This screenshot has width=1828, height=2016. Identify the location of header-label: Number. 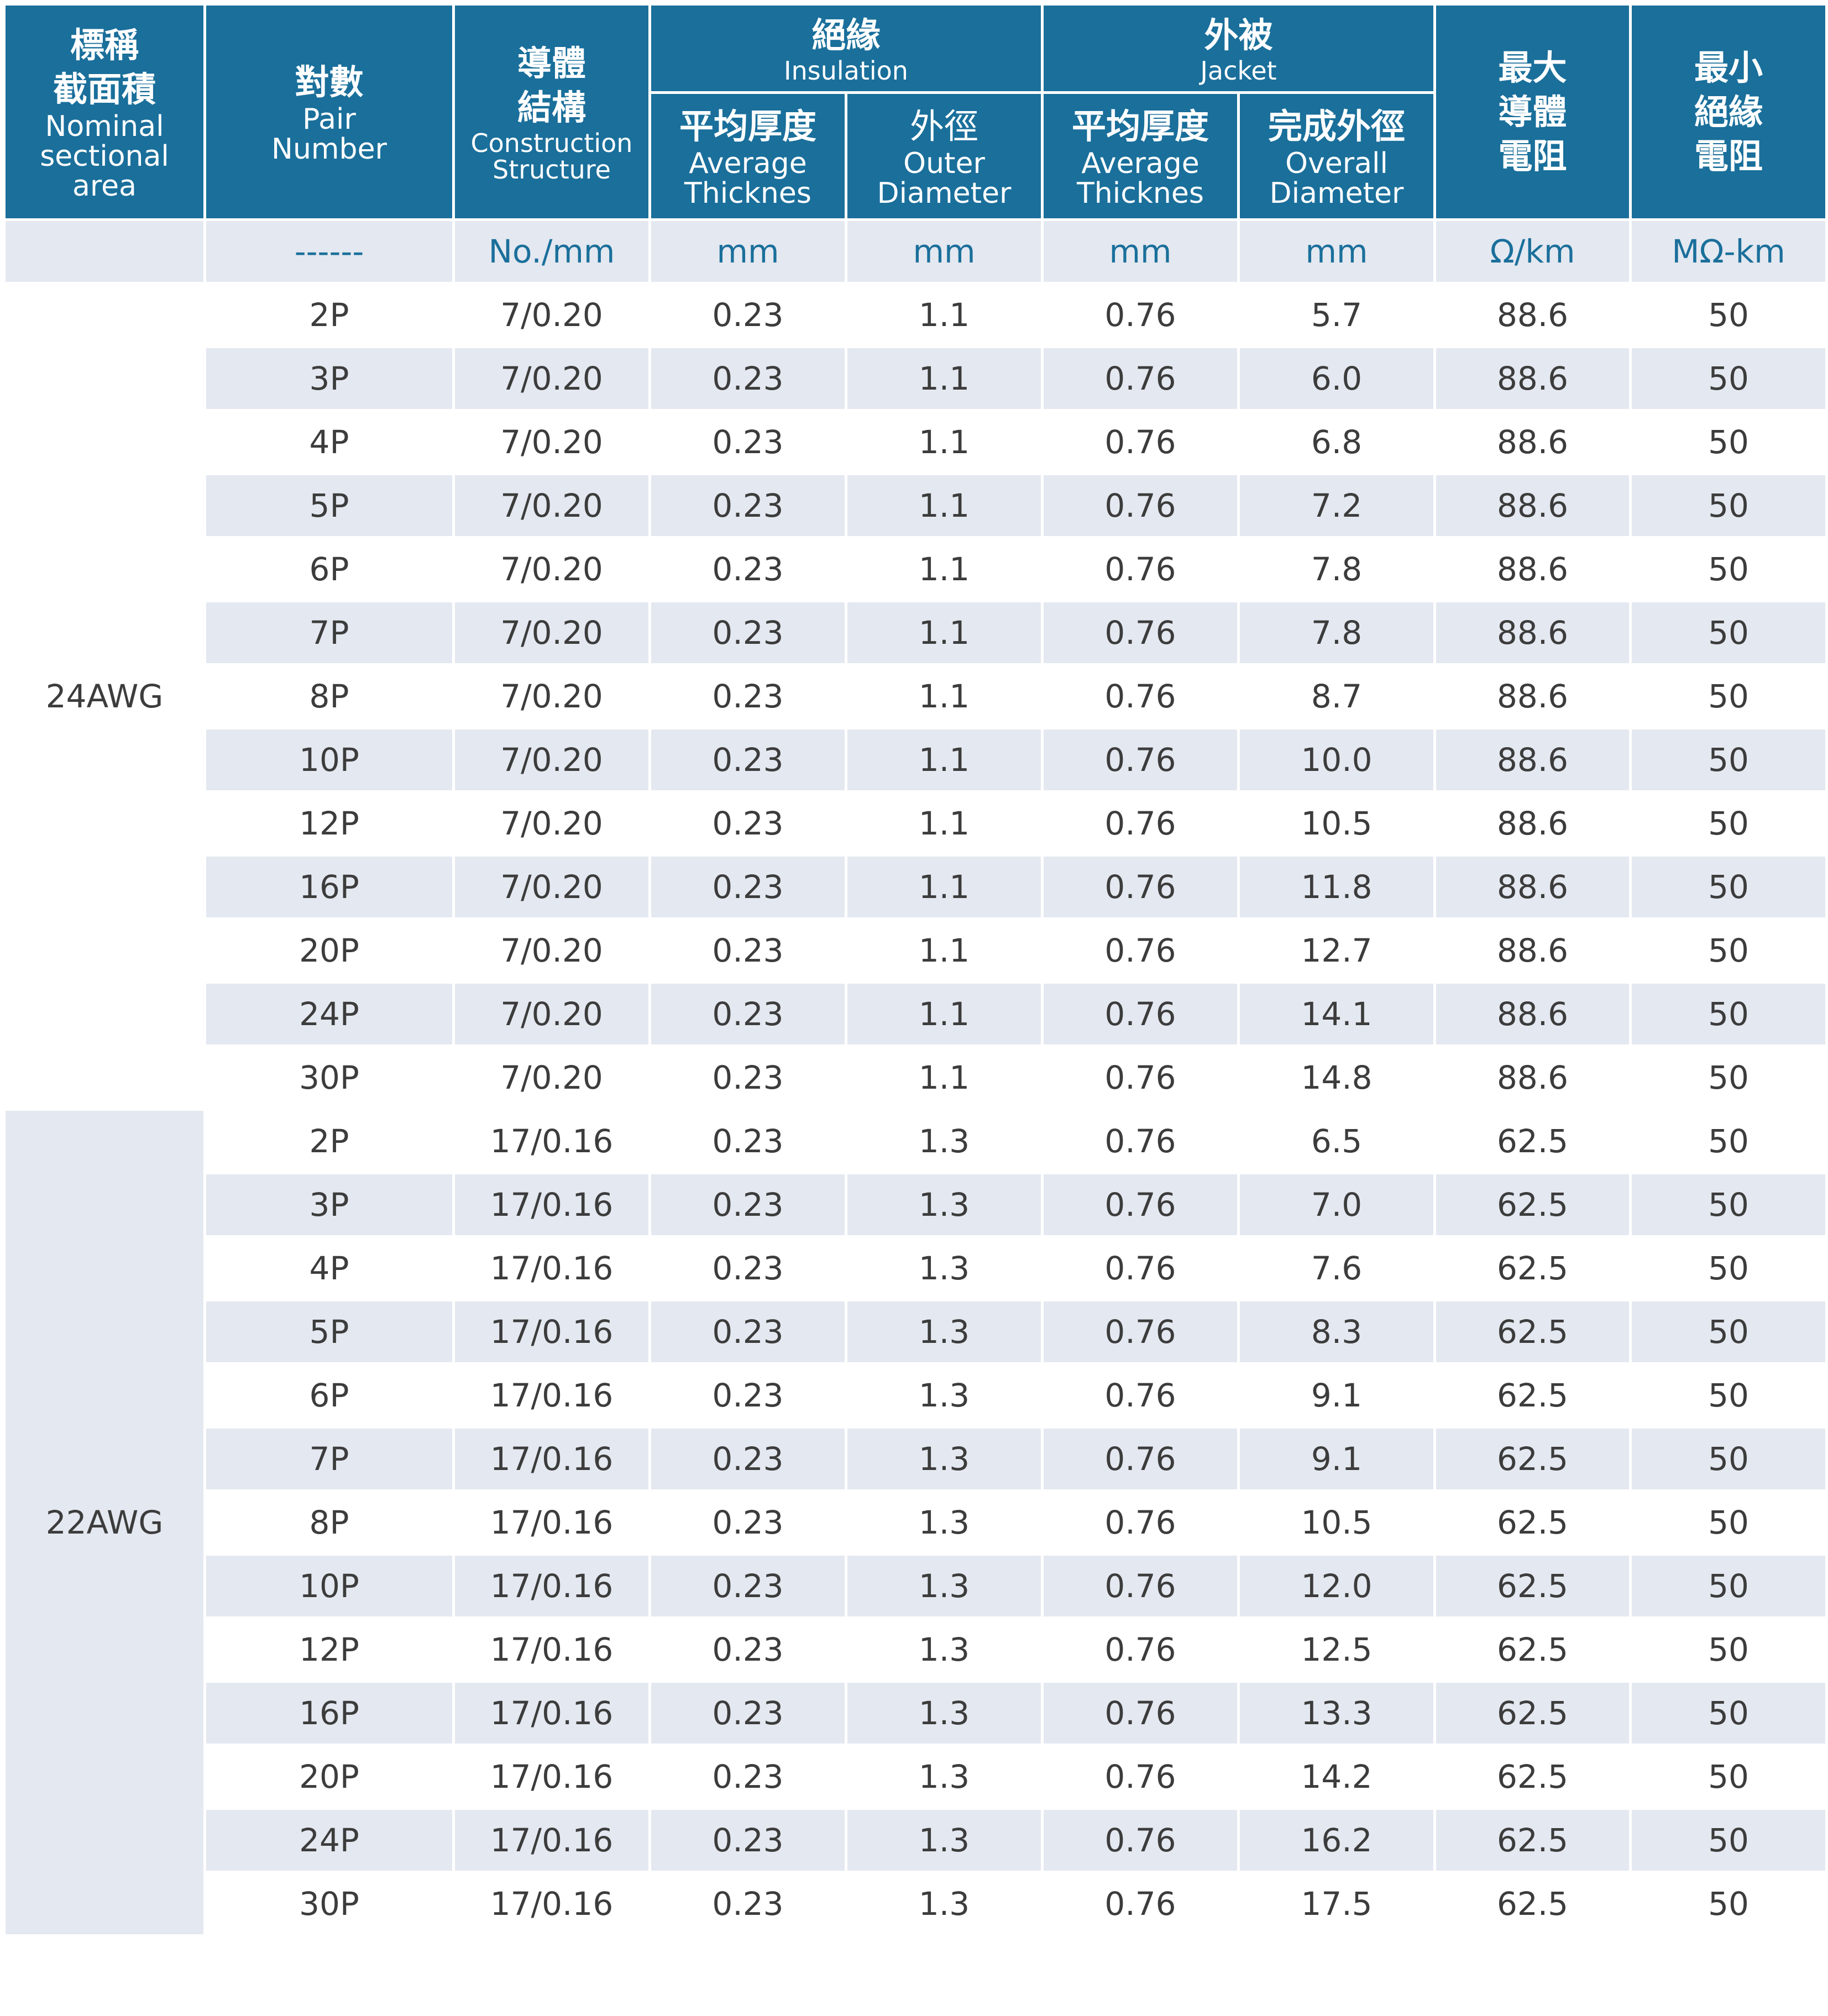
(329, 149).